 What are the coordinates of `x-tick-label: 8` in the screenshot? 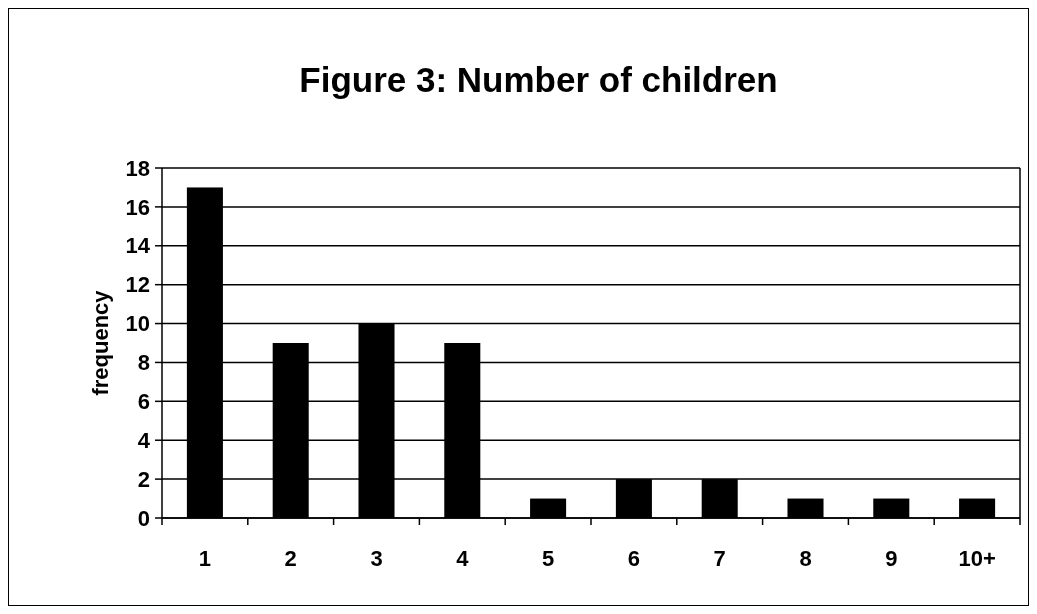 It's located at (805, 558).